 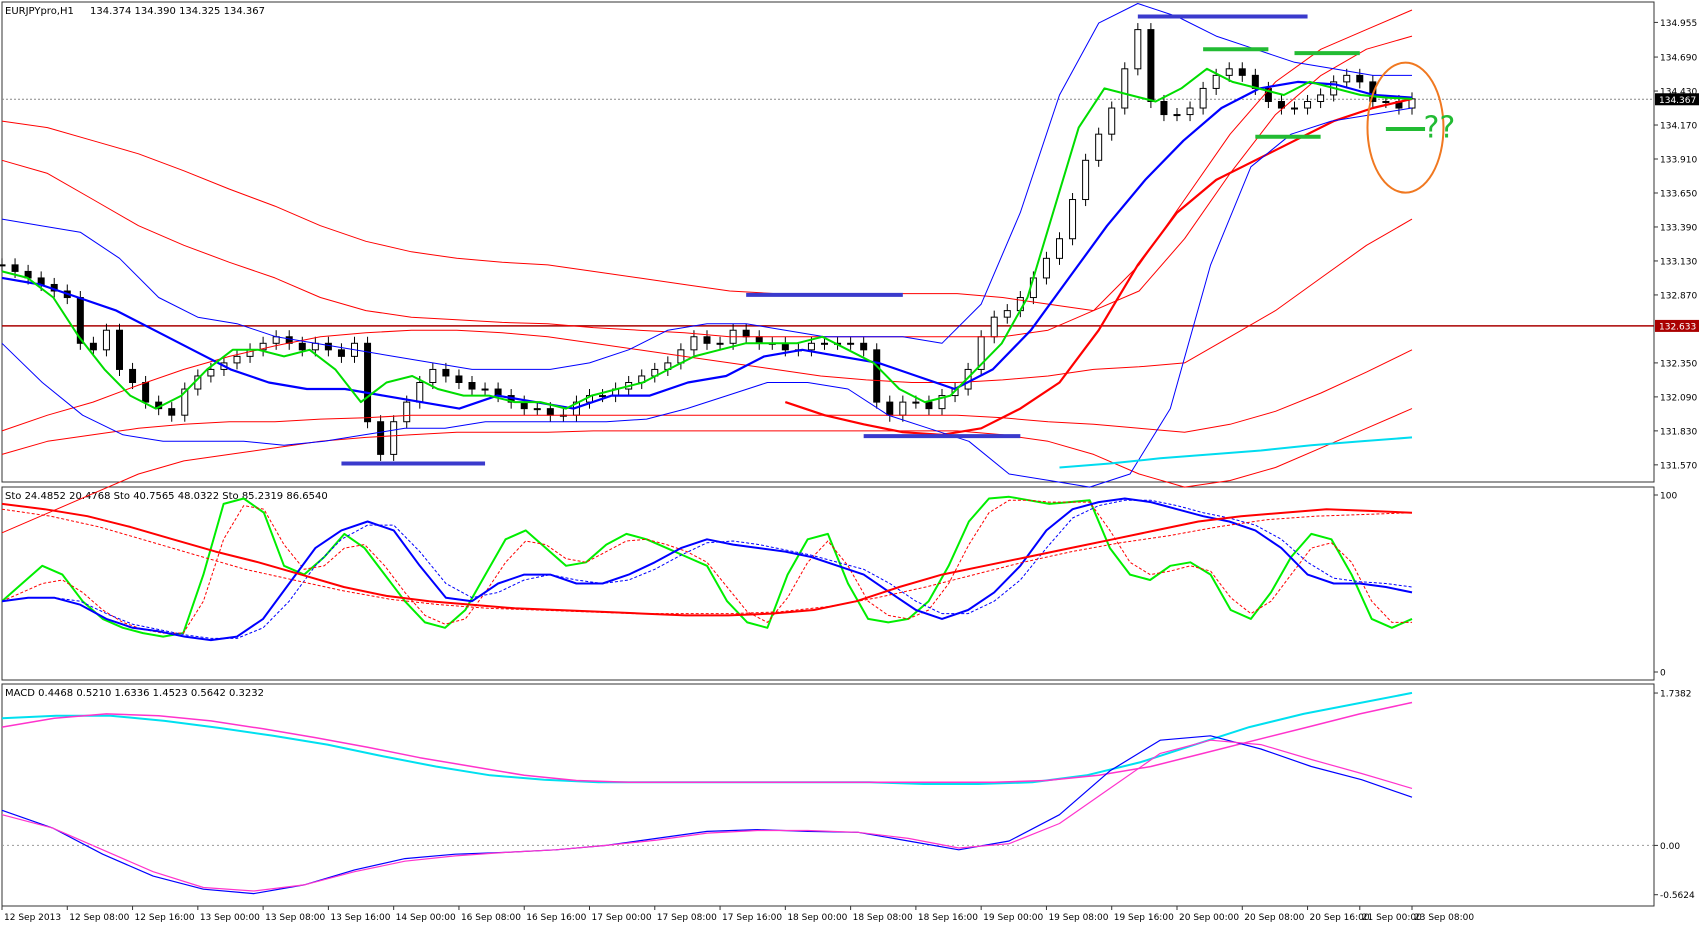 I want to click on current-price-label: 134.367, so click(x=1677, y=101).